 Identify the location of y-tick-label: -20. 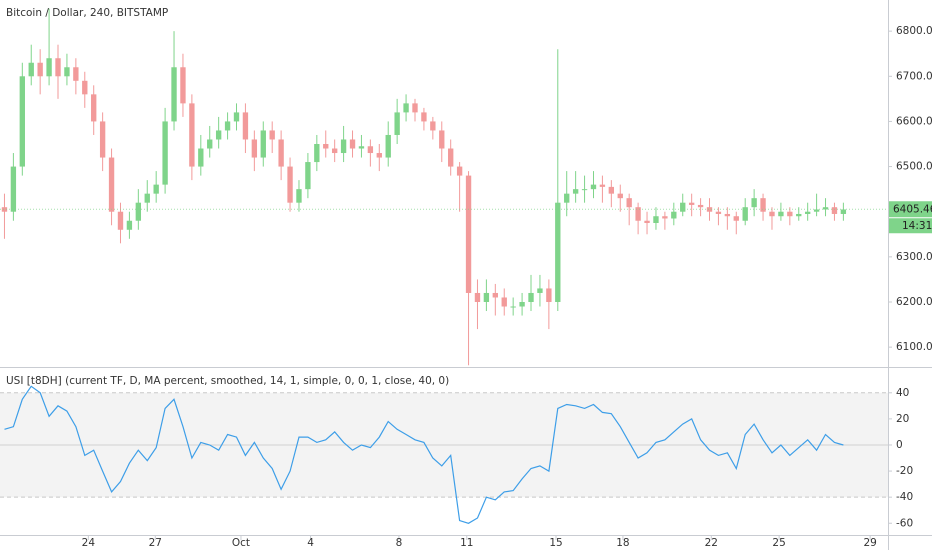
(904, 471).